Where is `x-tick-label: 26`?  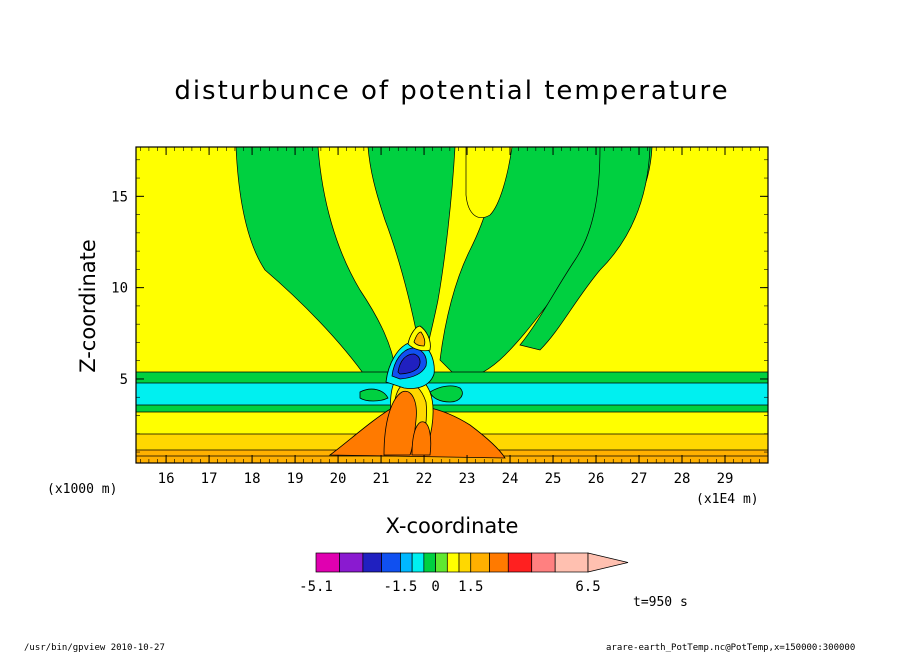 x-tick-label: 26 is located at coordinates (596, 479).